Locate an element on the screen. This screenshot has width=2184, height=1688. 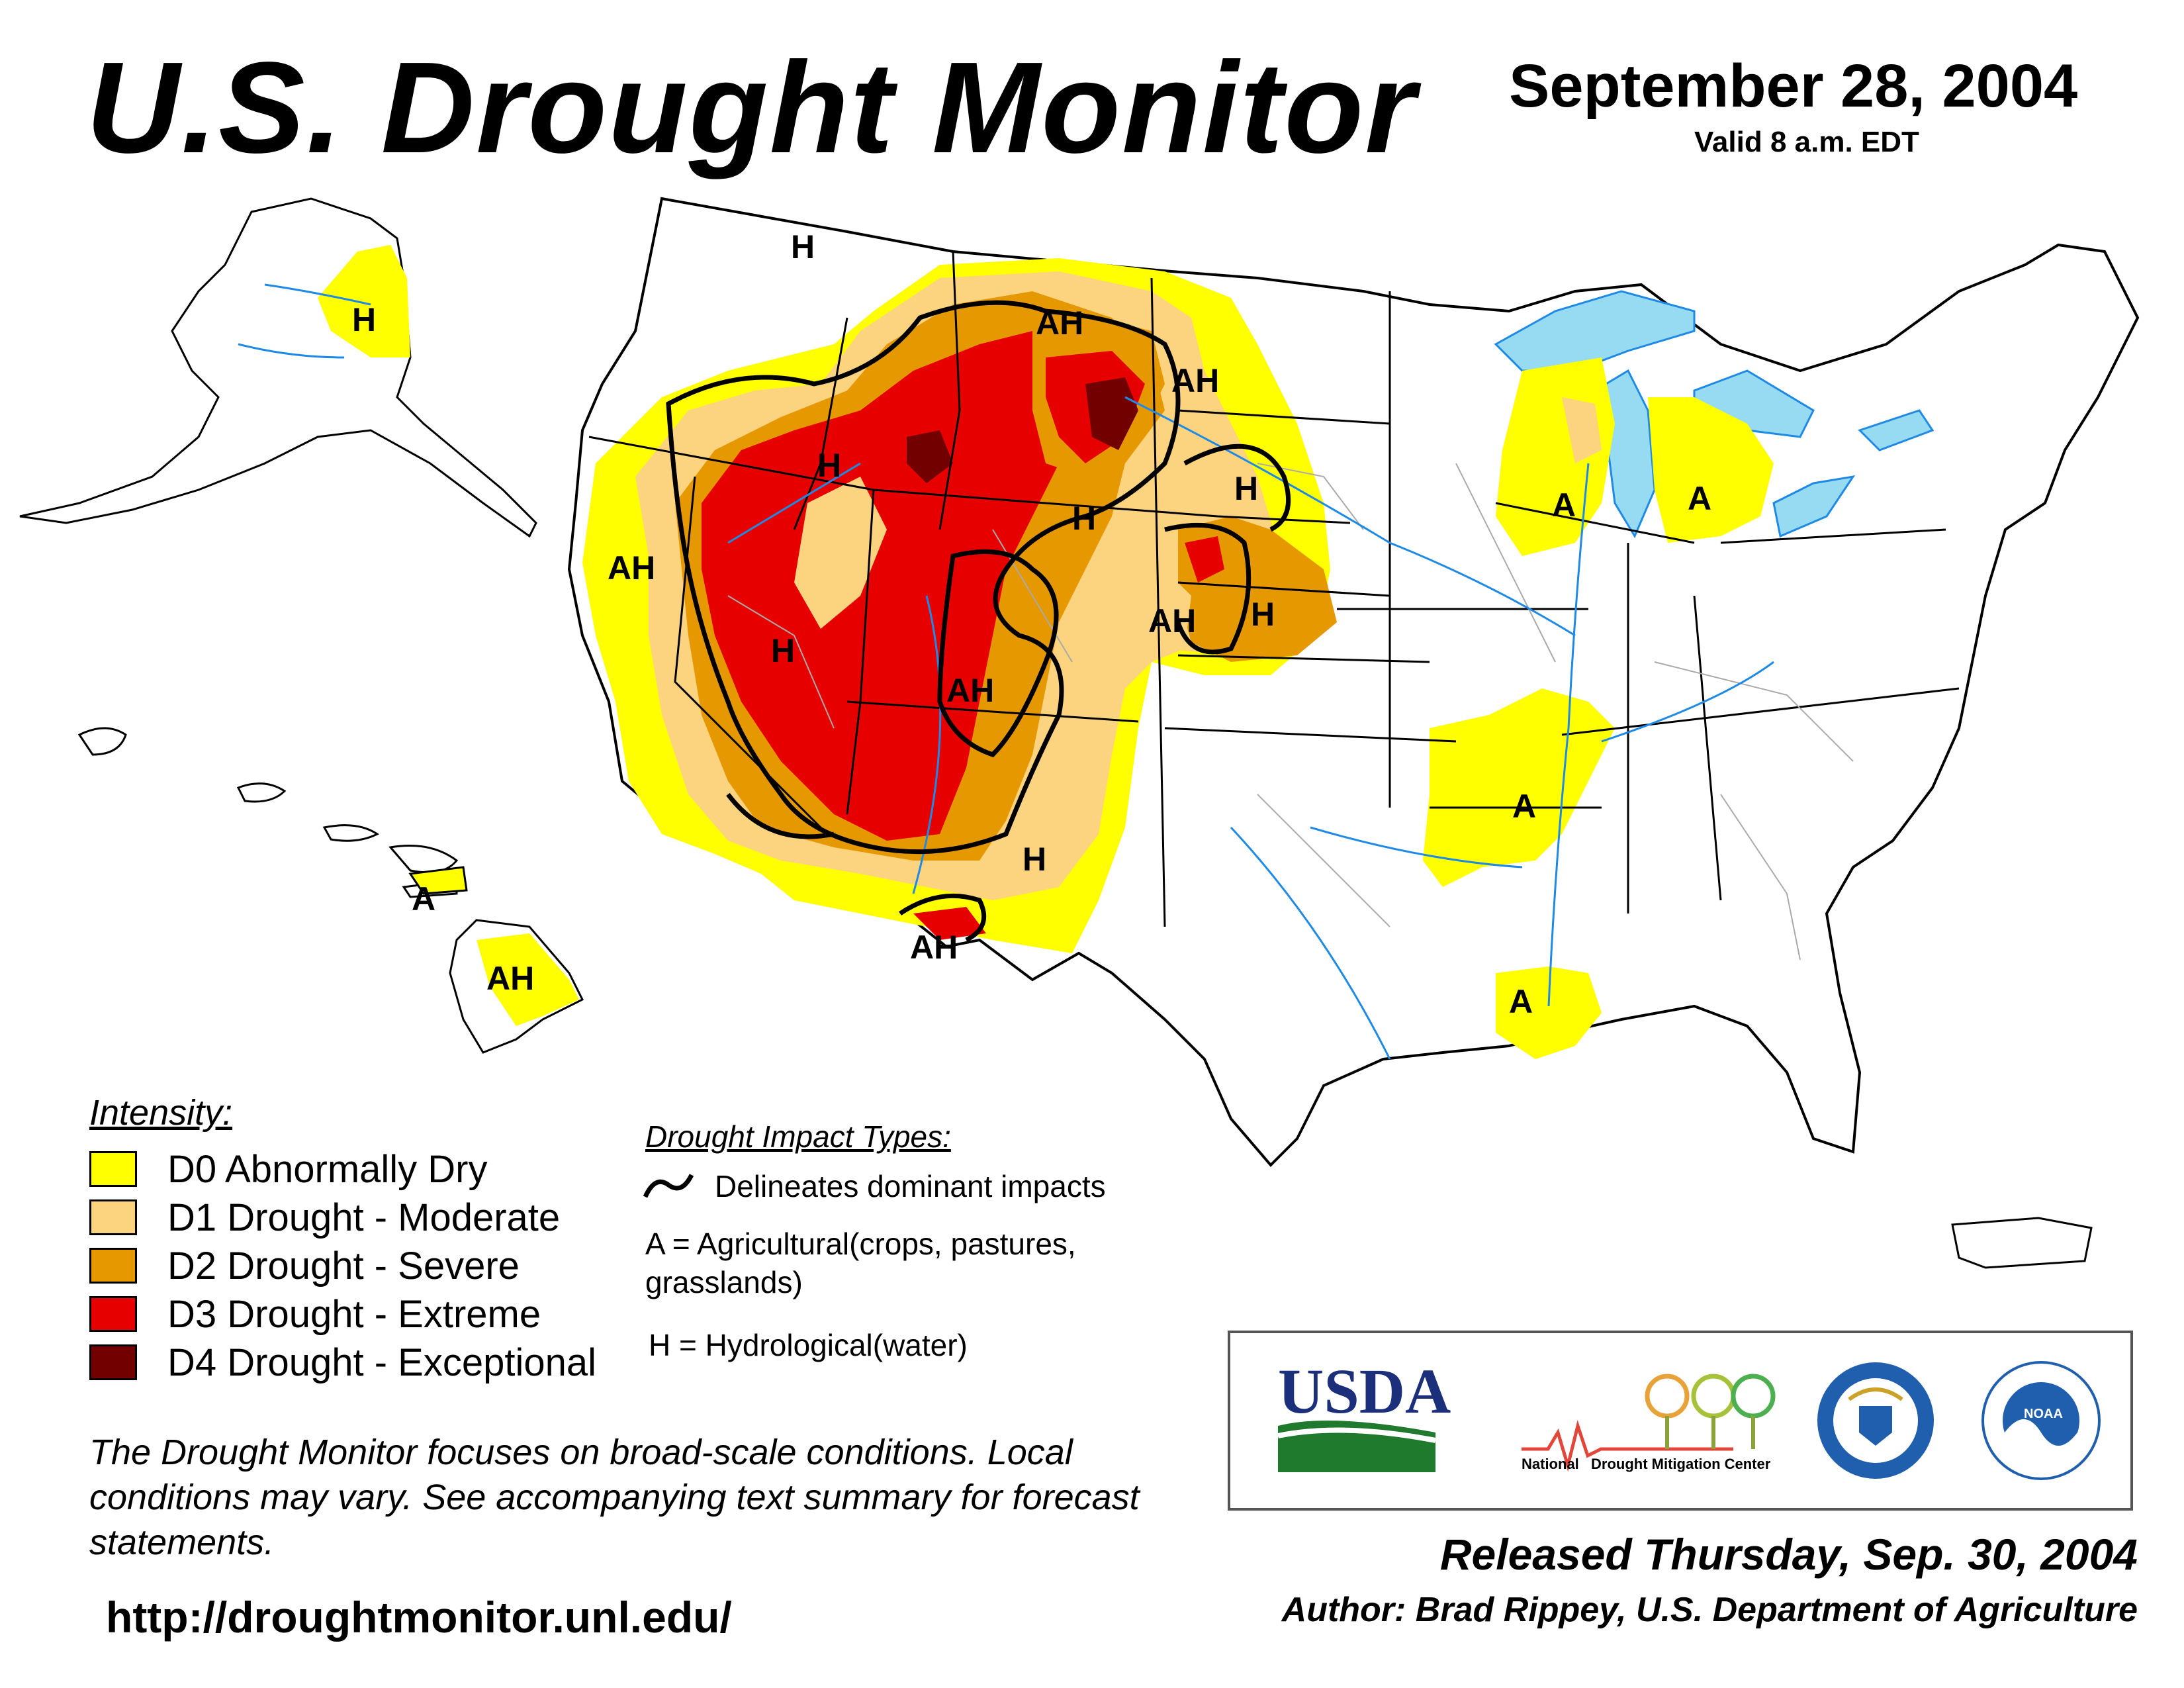
swatch-d1 is located at coordinates (113, 1217).